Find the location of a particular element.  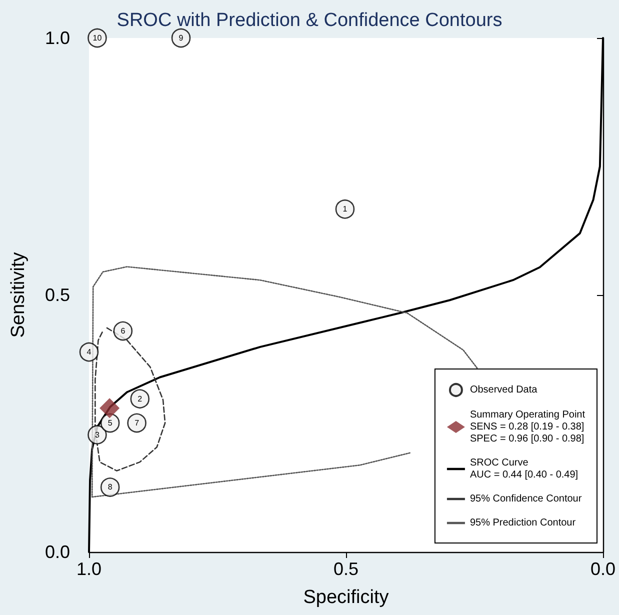

legend-label: 95% Prediction Contour is located at coordinates (523, 523).